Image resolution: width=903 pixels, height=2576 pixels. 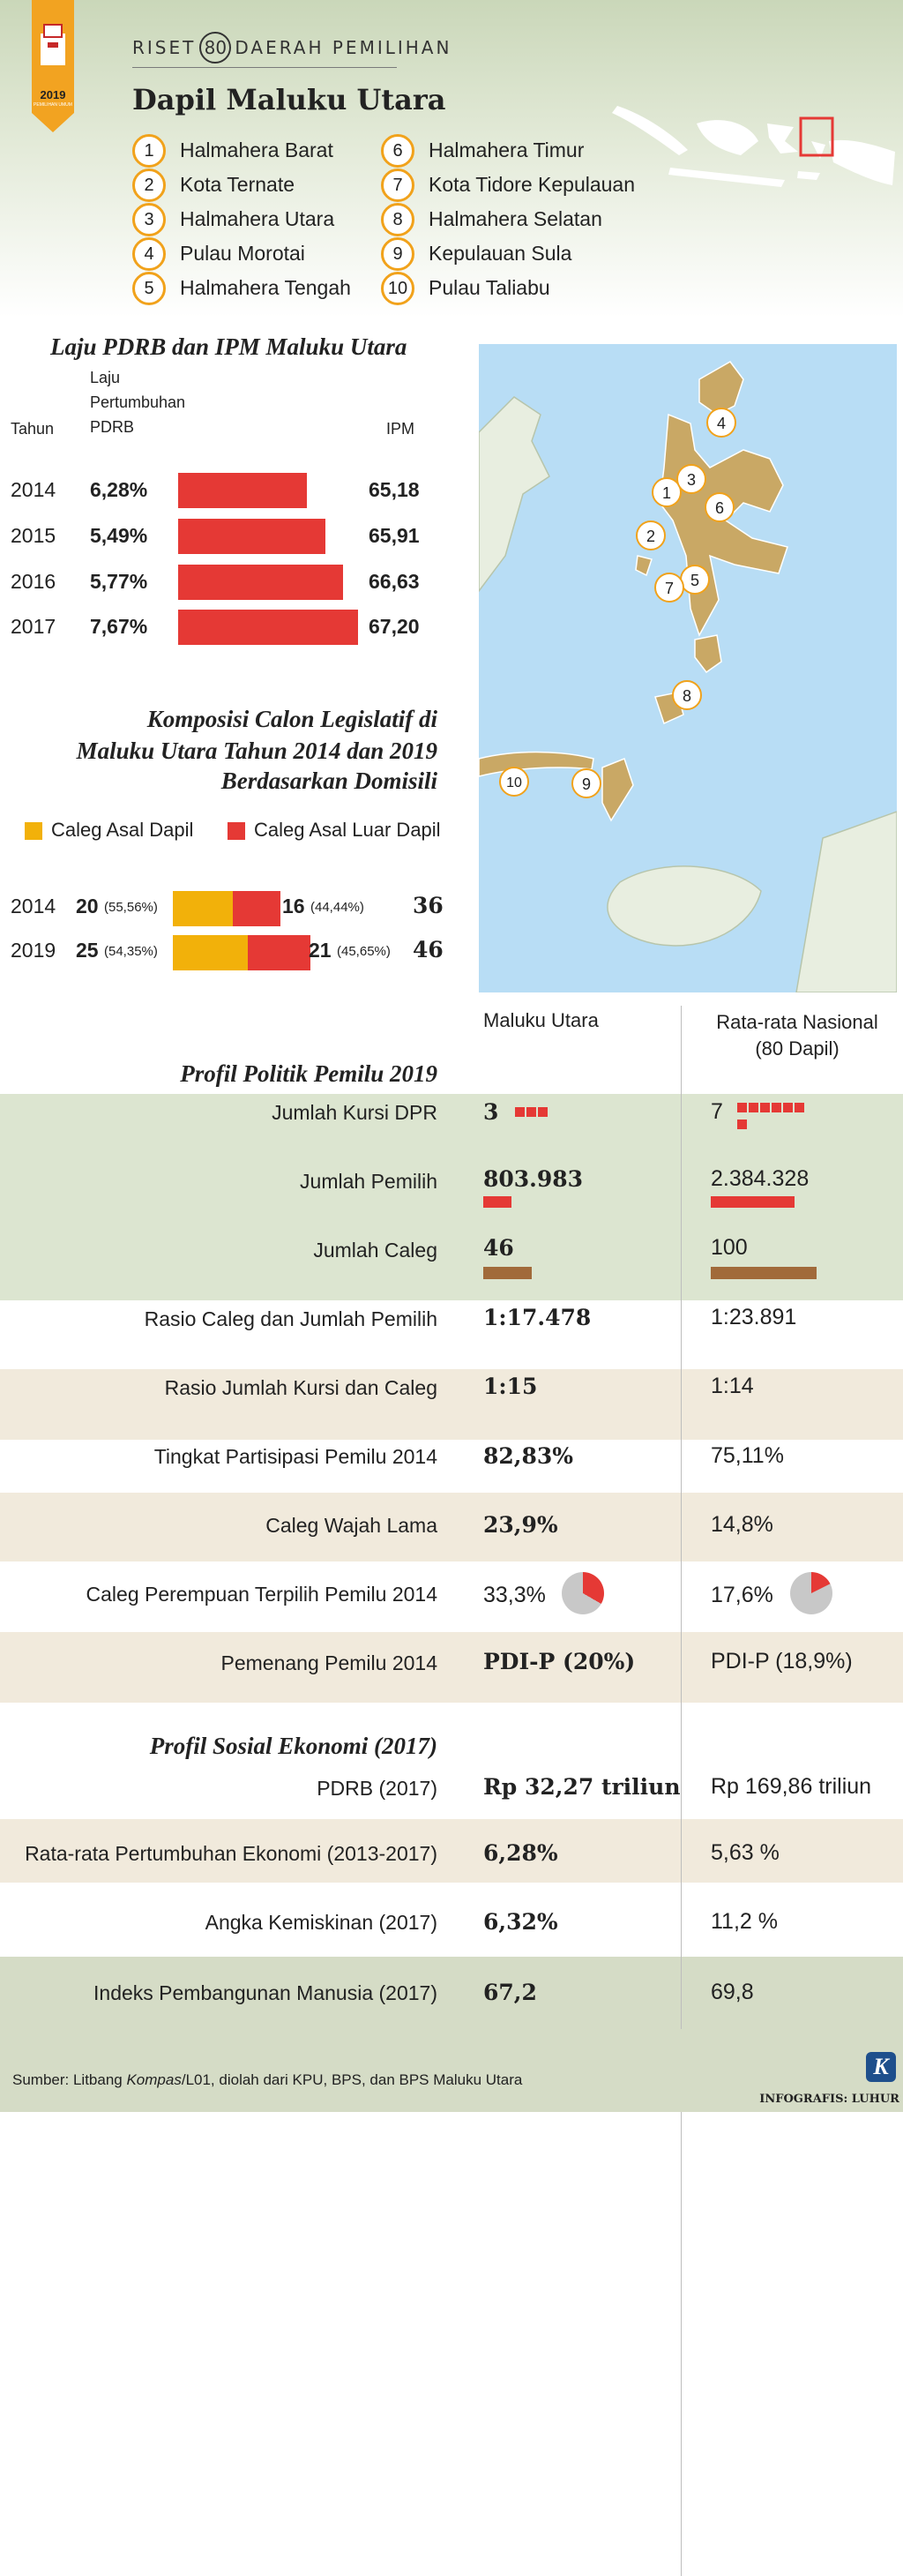 What do you see at coordinates (256, 751) in the screenshot?
I see `caleg-title-2: Maluku Utara Tahun 2014 dan 2019` at bounding box center [256, 751].